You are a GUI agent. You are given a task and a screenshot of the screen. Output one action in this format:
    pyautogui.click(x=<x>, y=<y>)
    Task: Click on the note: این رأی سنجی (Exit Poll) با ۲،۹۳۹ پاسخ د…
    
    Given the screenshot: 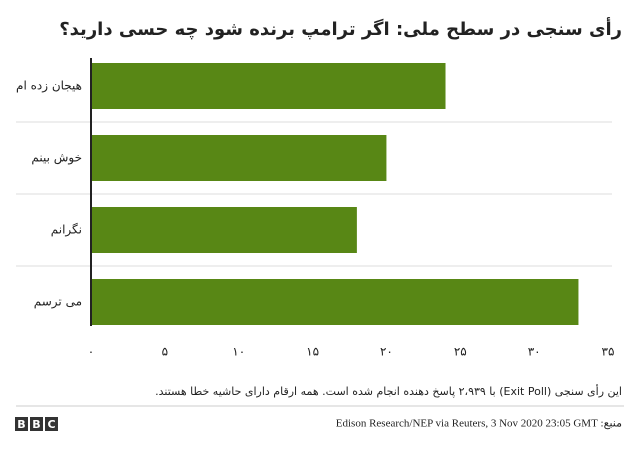 What is the action you would take?
    pyautogui.click(x=388, y=391)
    